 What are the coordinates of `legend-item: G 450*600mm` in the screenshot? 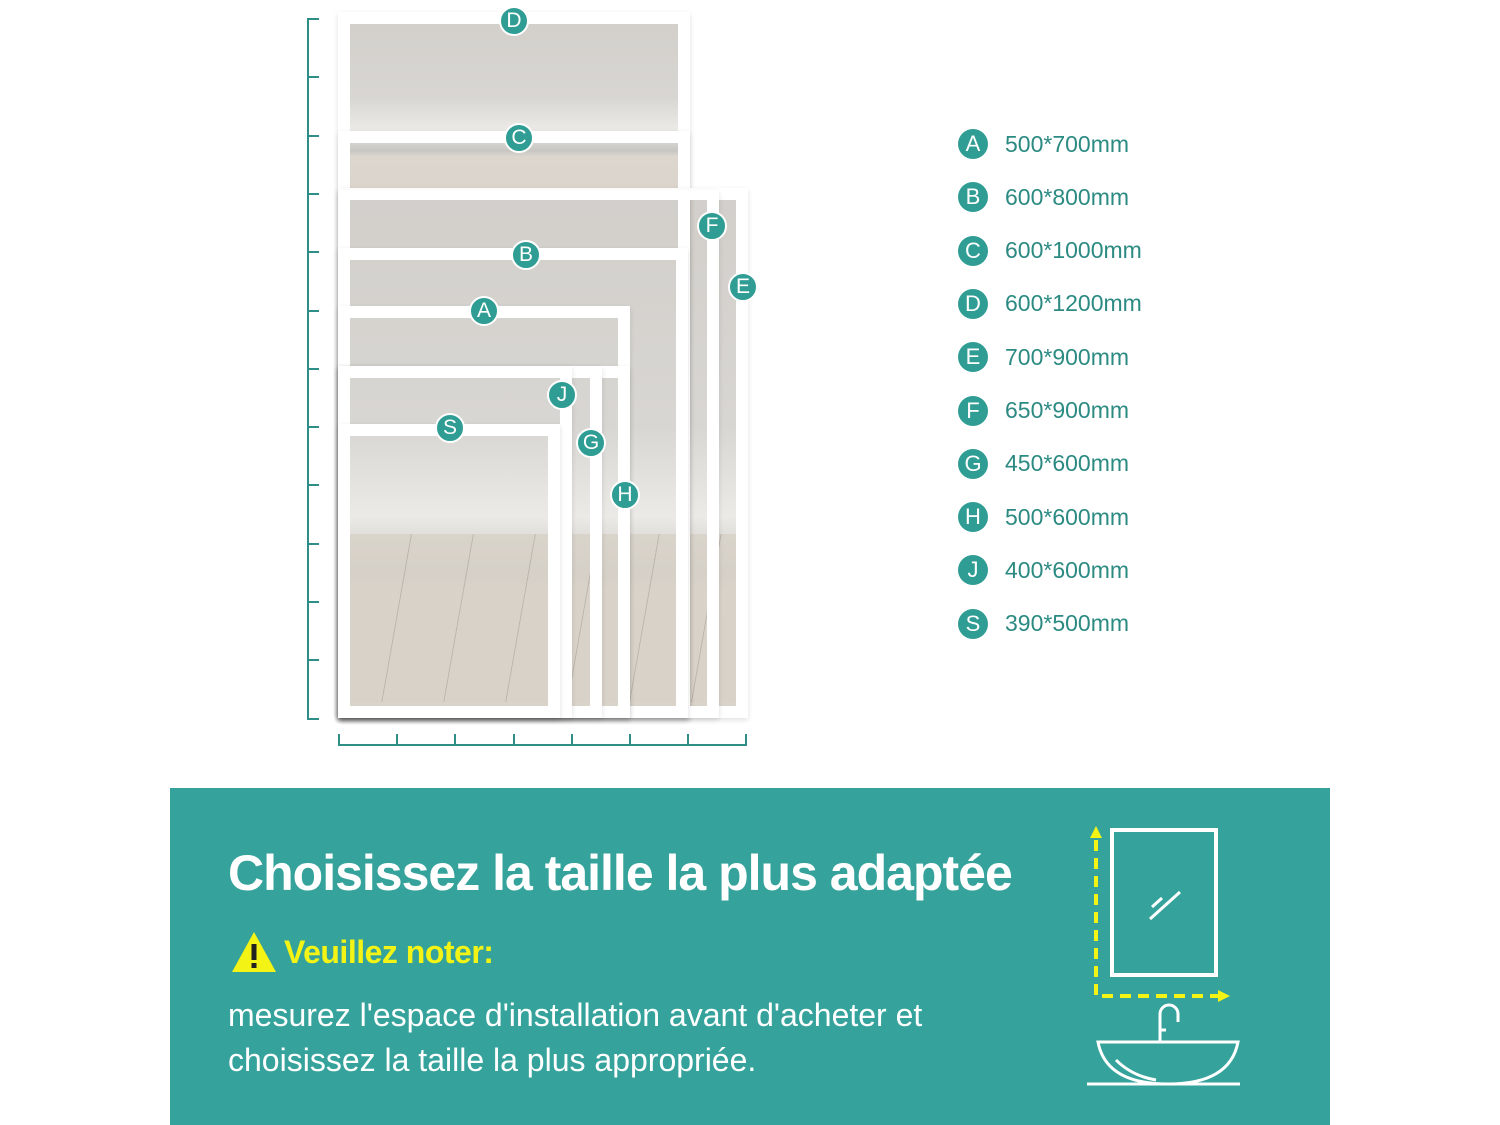 It's located at (1044, 463).